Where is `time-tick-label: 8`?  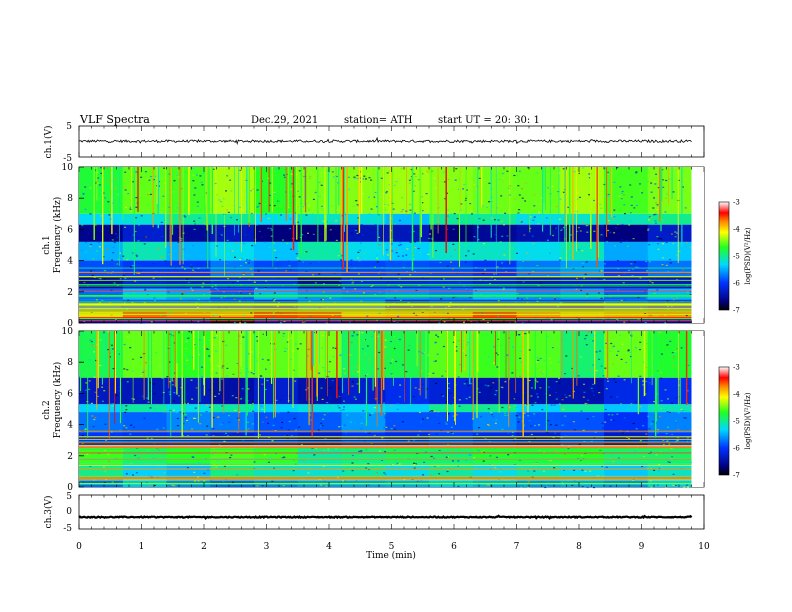 time-tick-label: 8 is located at coordinates (579, 547).